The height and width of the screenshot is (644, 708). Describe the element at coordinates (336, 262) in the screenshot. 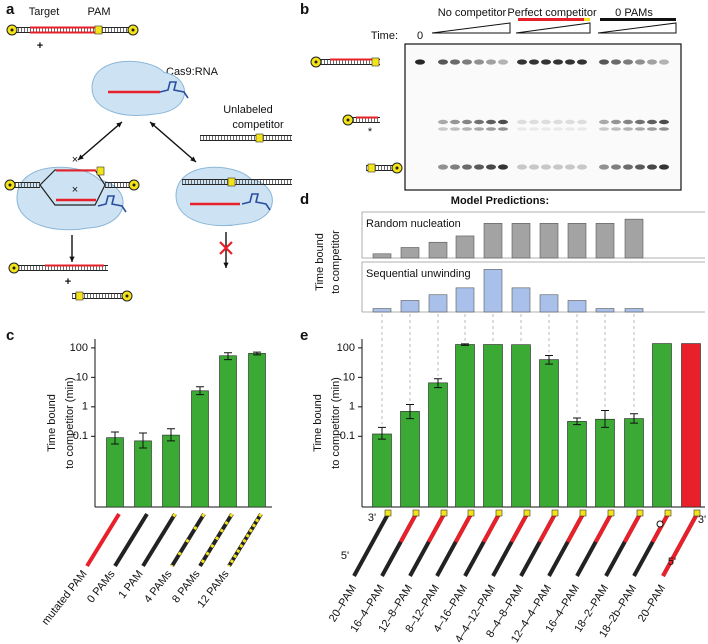

I see `y-axis-label: to competitor` at that location.